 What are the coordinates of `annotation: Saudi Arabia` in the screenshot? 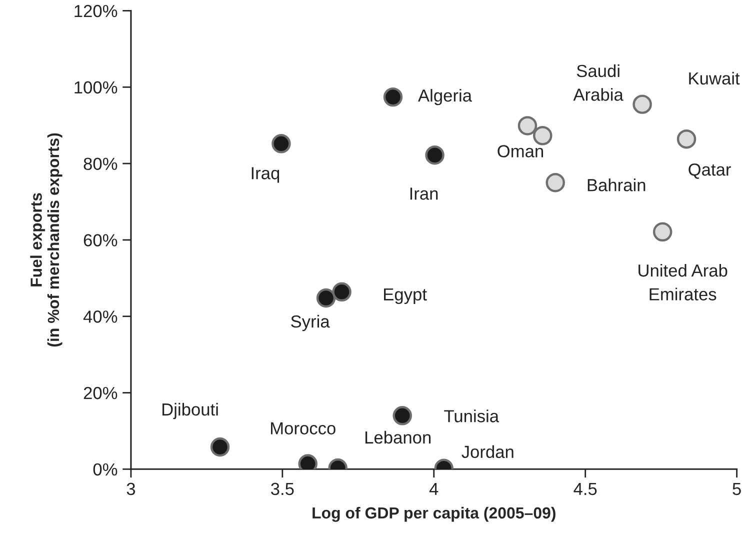 It's located at (598, 82).